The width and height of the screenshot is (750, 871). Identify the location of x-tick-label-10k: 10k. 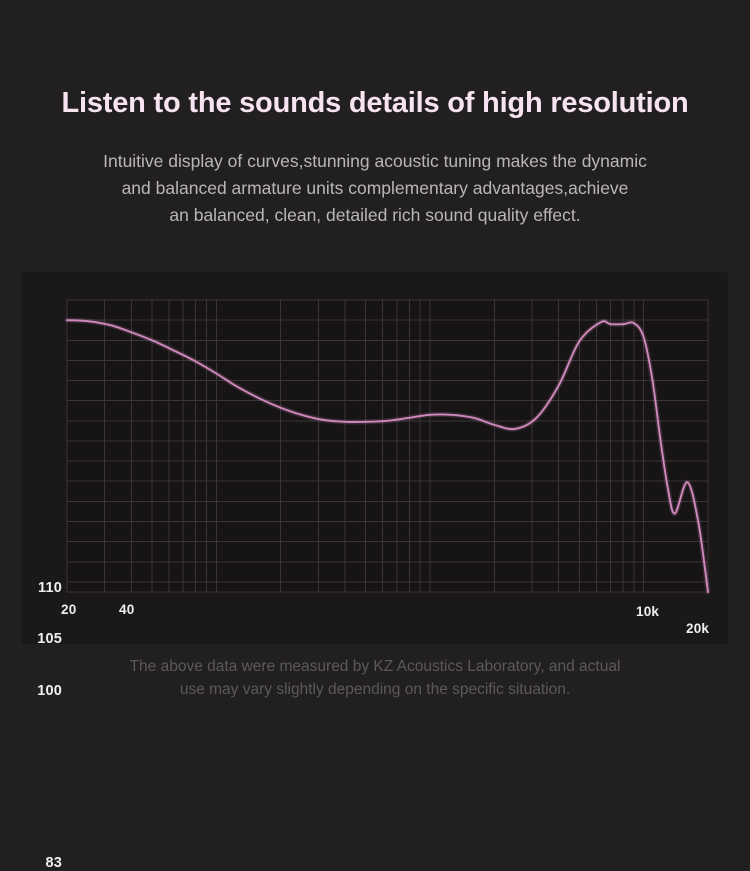
(648, 611).